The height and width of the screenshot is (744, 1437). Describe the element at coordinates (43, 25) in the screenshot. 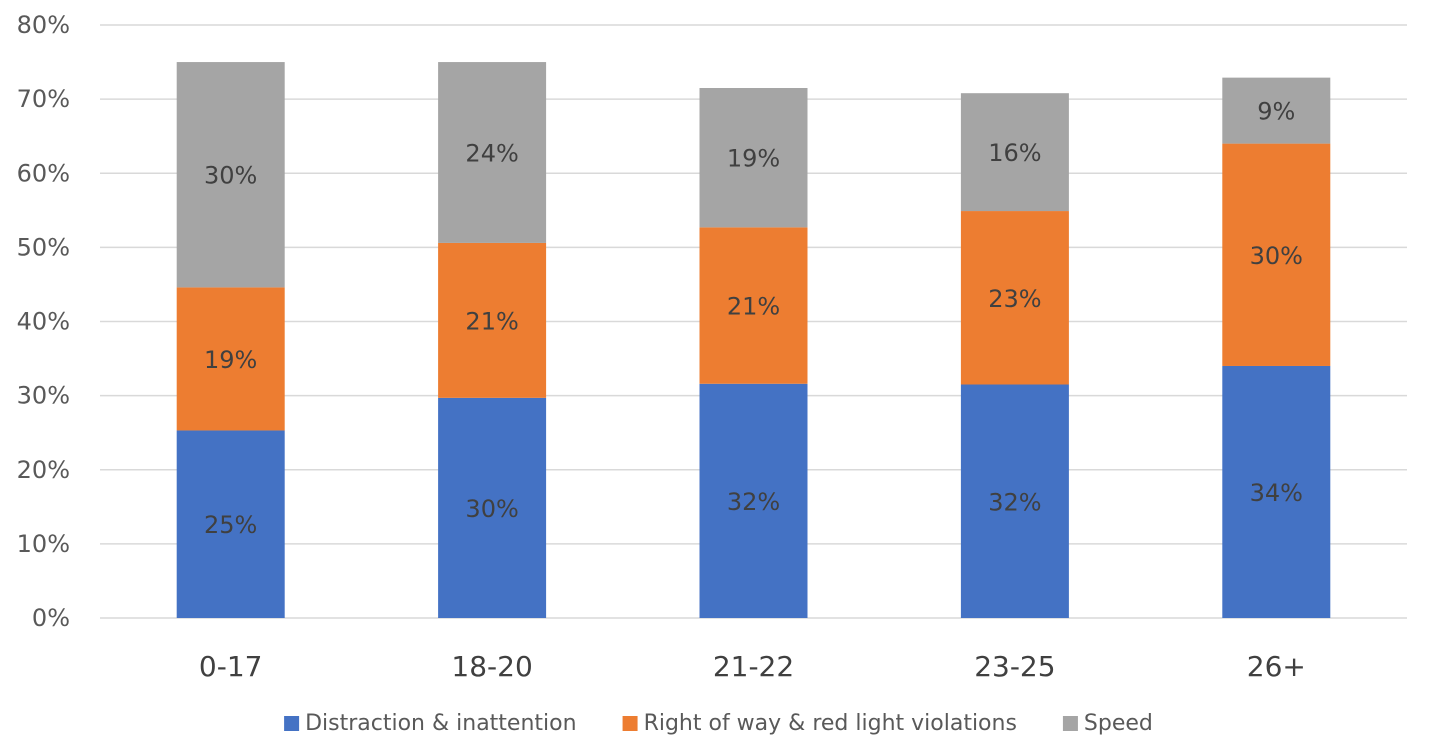

I see `y-tick-label: 80%` at that location.